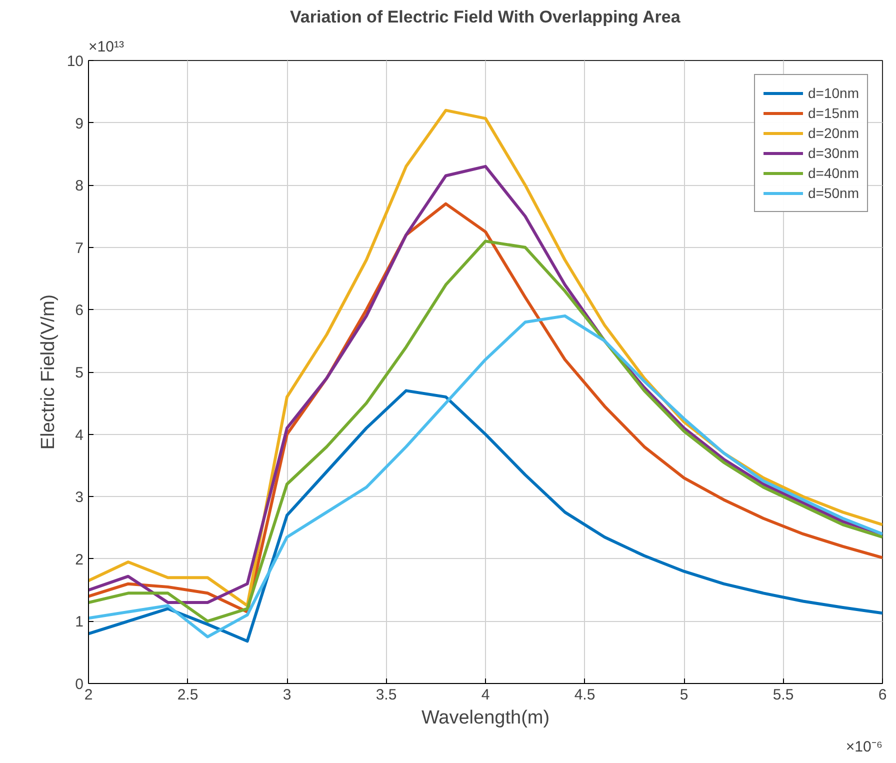 The image size is (896, 763). What do you see at coordinates (79, 622) in the screenshot?
I see `y-tick-label: 1` at bounding box center [79, 622].